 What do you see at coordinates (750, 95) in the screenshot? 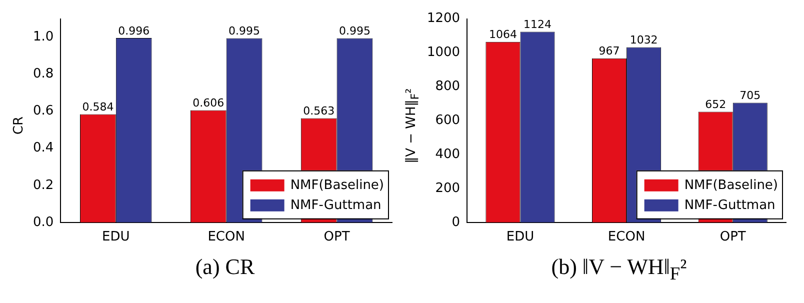
I see `data-label: 705` at bounding box center [750, 95].